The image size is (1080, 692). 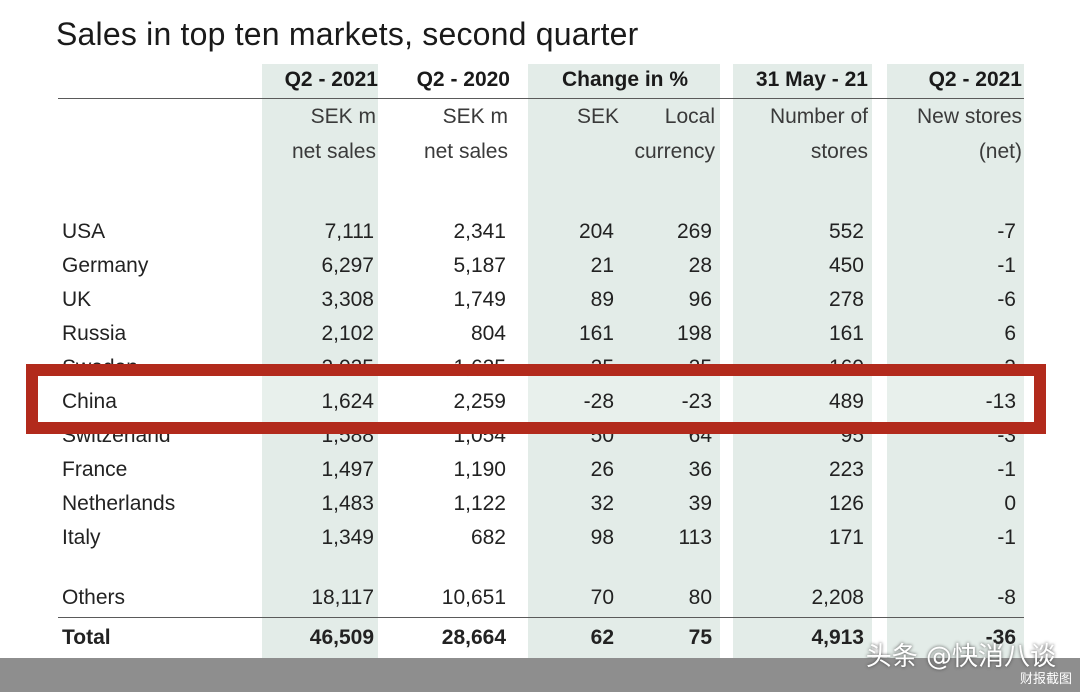 I want to click on table-cell: 489, so click(x=846, y=401).